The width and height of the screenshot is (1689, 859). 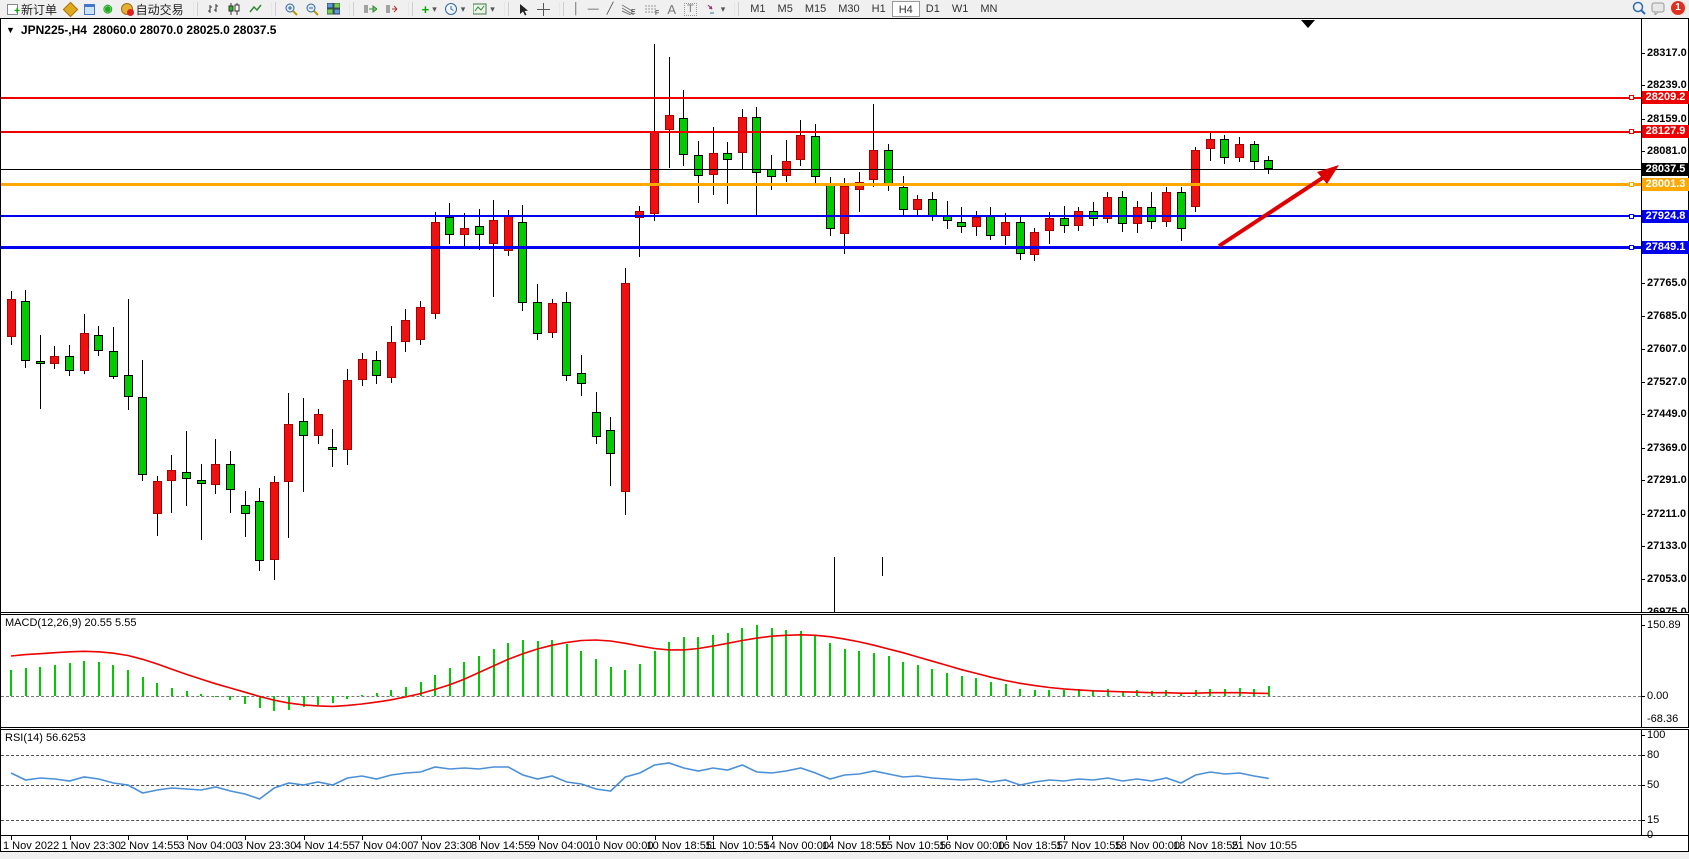 I want to click on arrows-tool: ▾, so click(x=715, y=9).